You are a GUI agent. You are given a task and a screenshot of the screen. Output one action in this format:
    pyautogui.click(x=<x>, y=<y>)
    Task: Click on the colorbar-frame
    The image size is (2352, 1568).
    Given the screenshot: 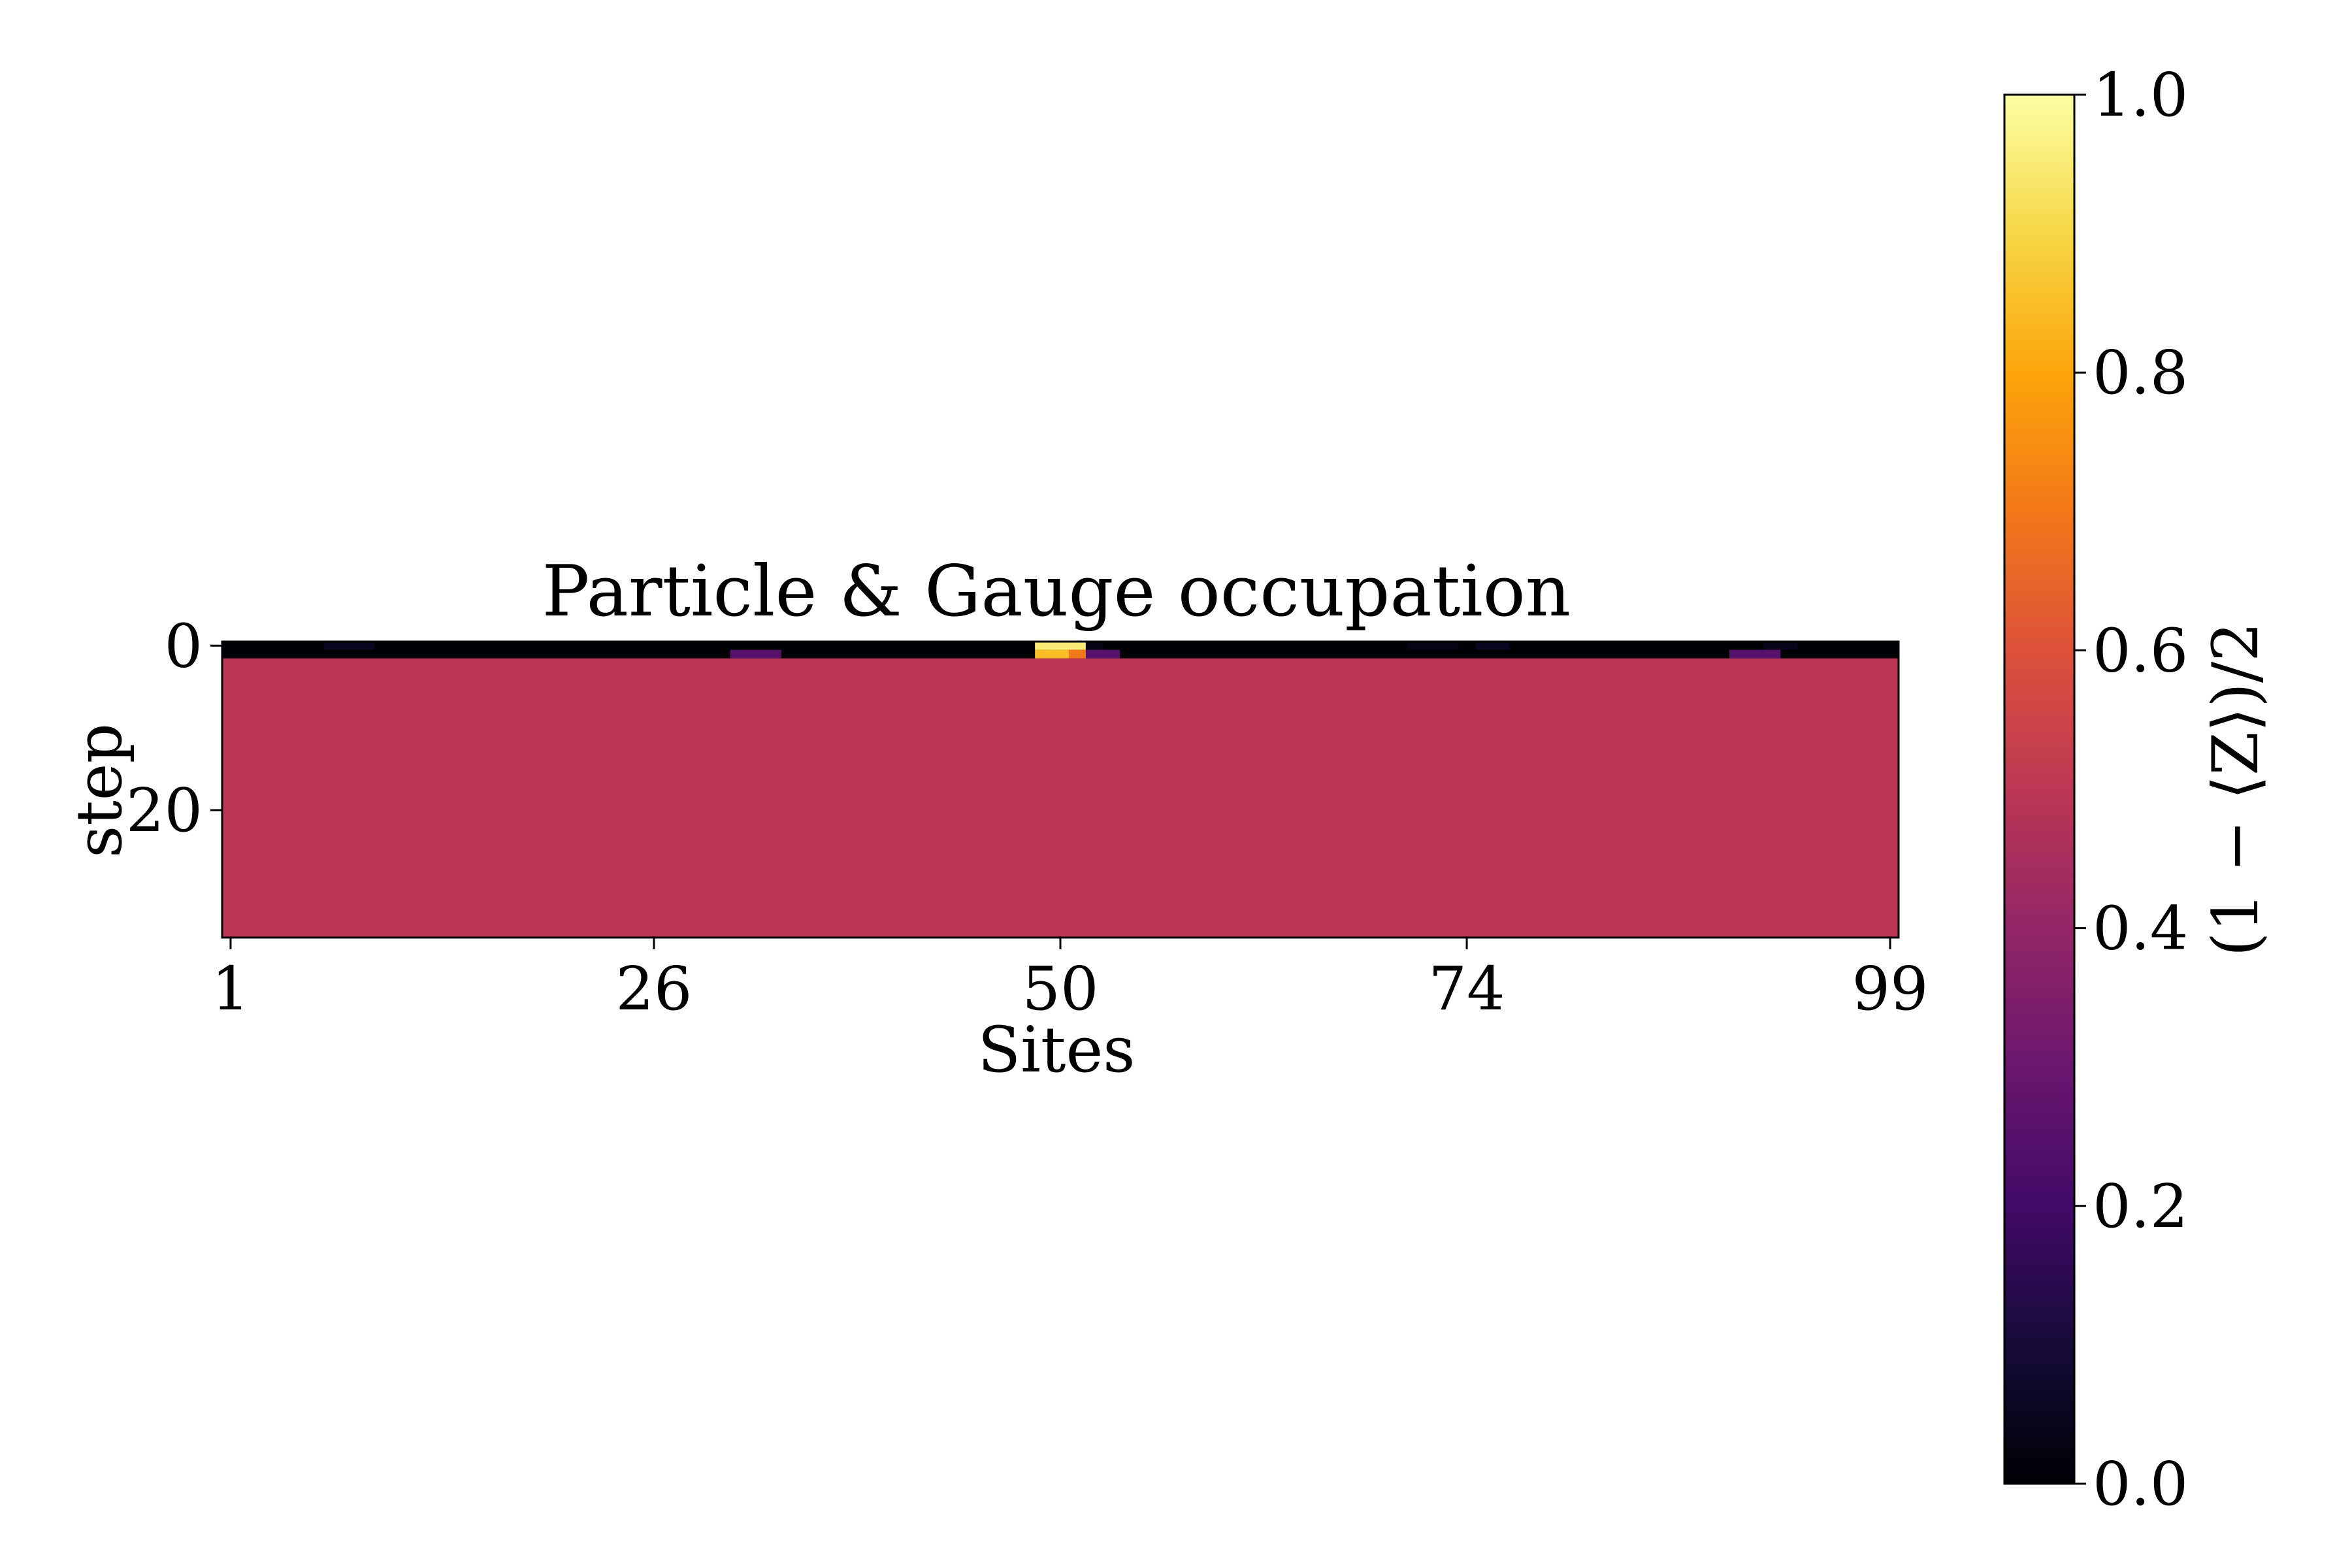 What is the action you would take?
    pyautogui.click(x=2039, y=789)
    